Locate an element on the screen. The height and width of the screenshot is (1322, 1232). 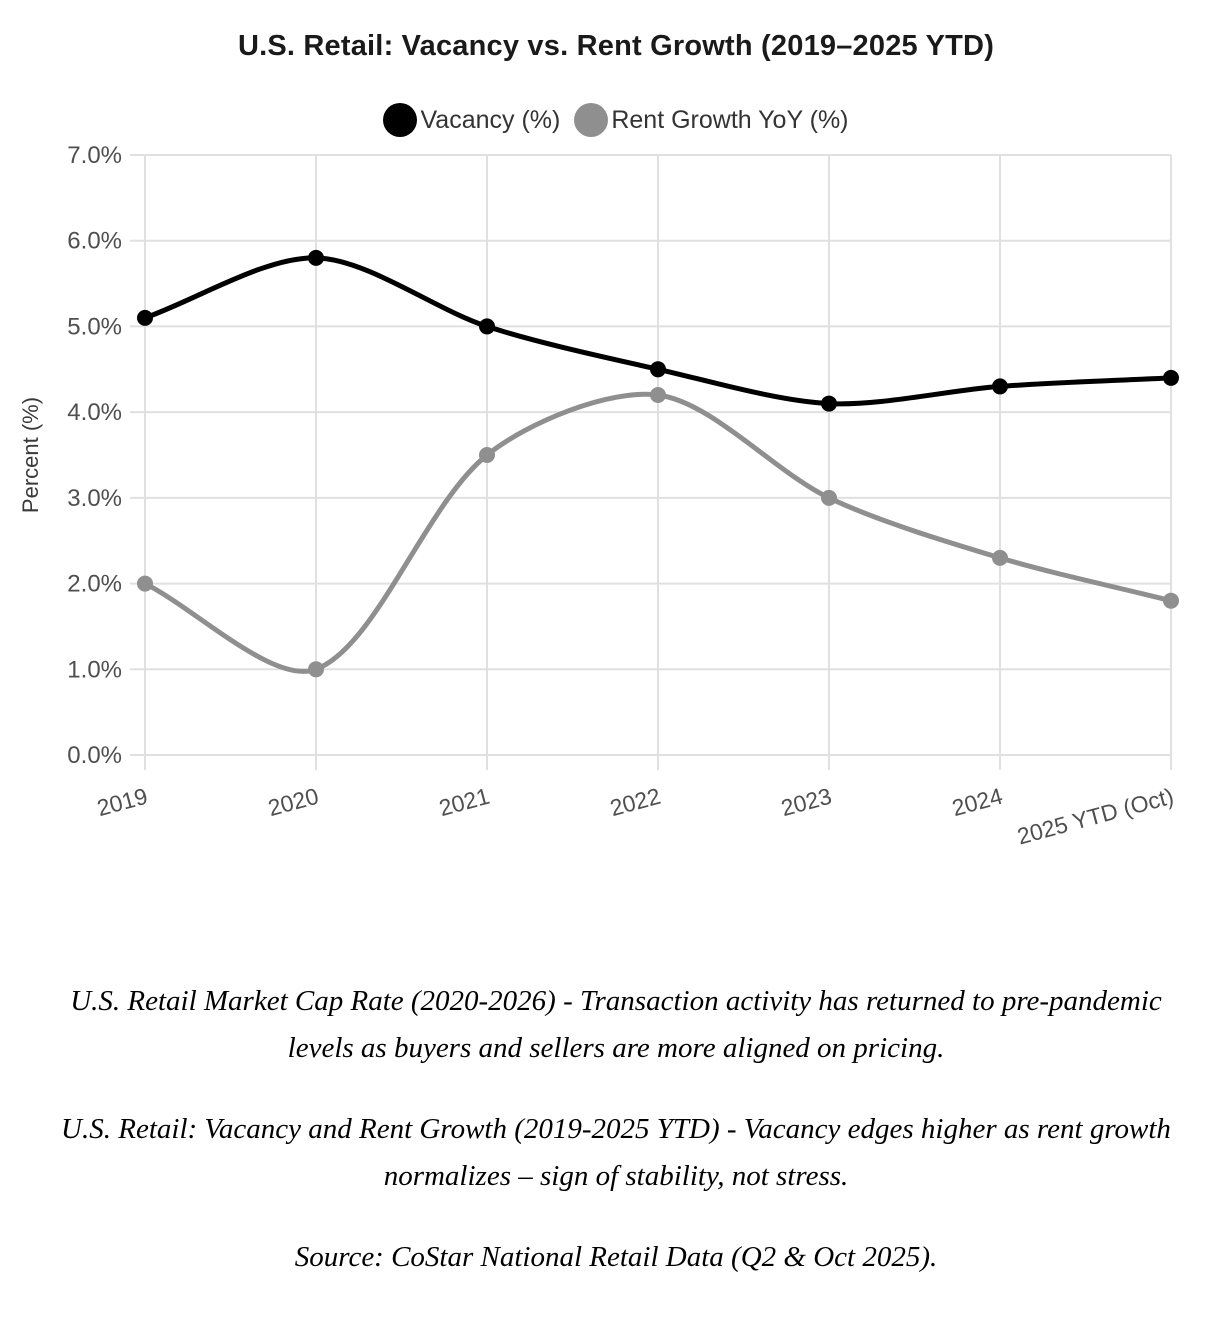
legend-label: Vacancy (%) is located at coordinates (490, 119).